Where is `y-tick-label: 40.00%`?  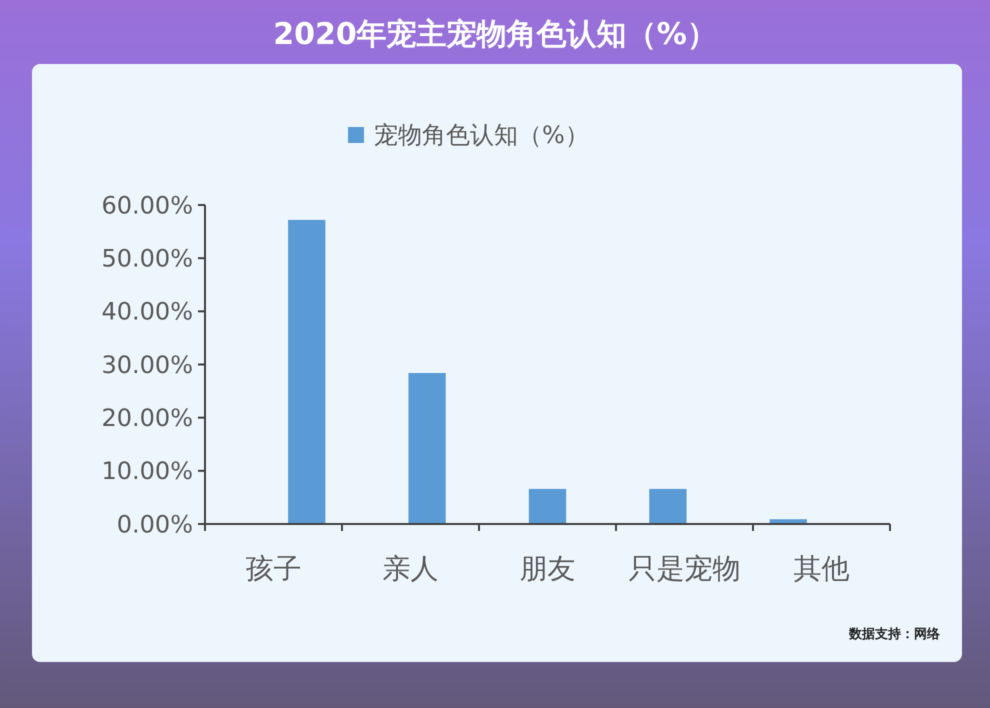 y-tick-label: 40.00% is located at coordinates (147, 312).